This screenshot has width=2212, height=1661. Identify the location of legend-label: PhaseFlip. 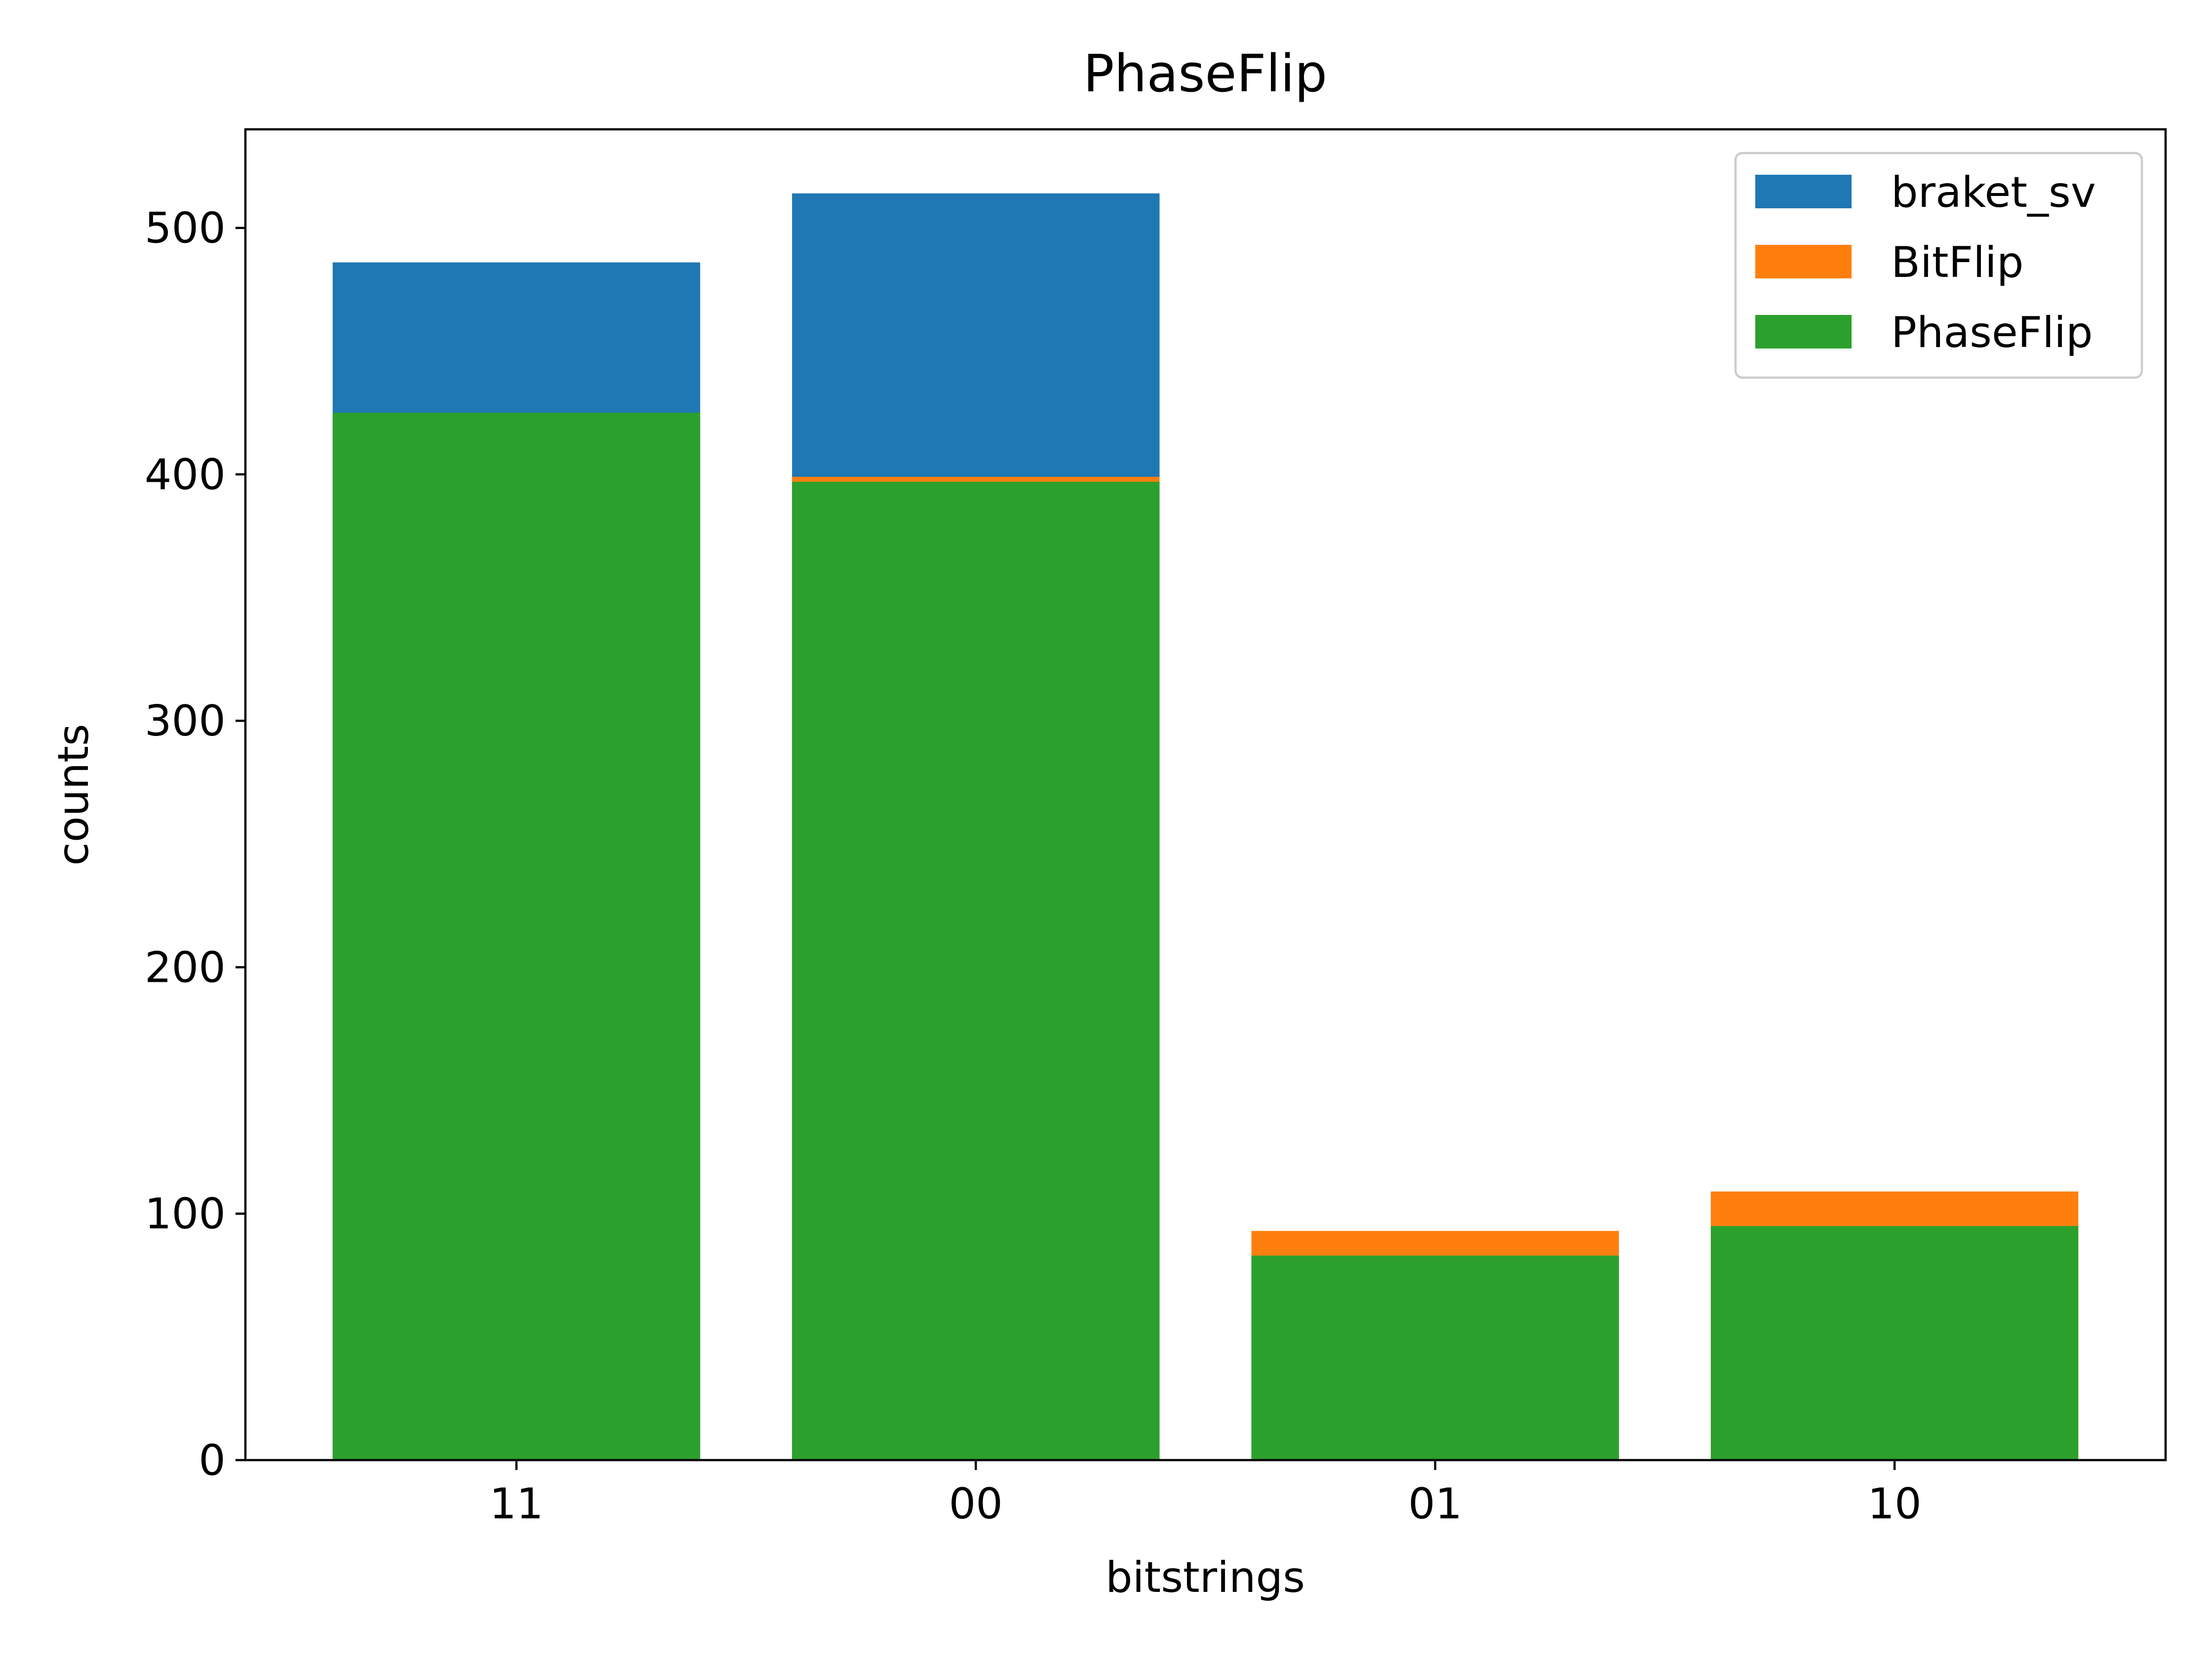
(1992, 332).